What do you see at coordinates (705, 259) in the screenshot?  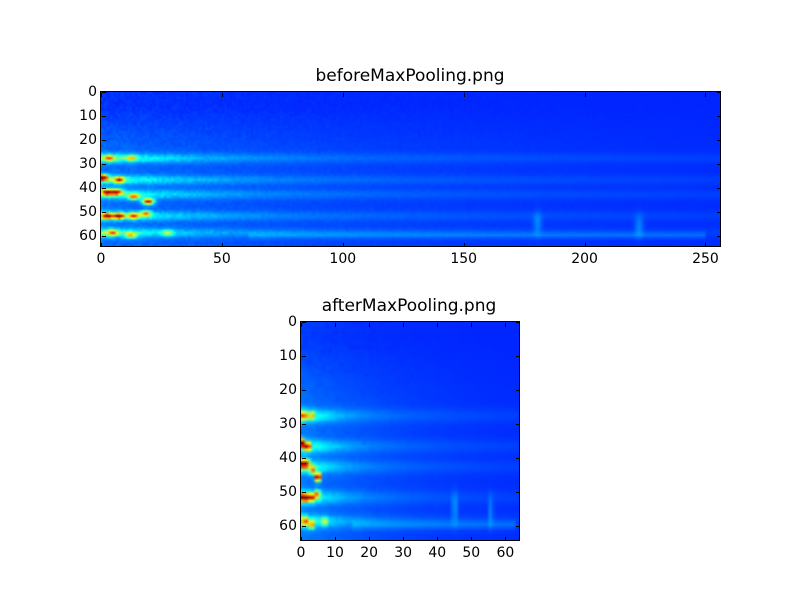 I see `top-x-tick-label: 250` at bounding box center [705, 259].